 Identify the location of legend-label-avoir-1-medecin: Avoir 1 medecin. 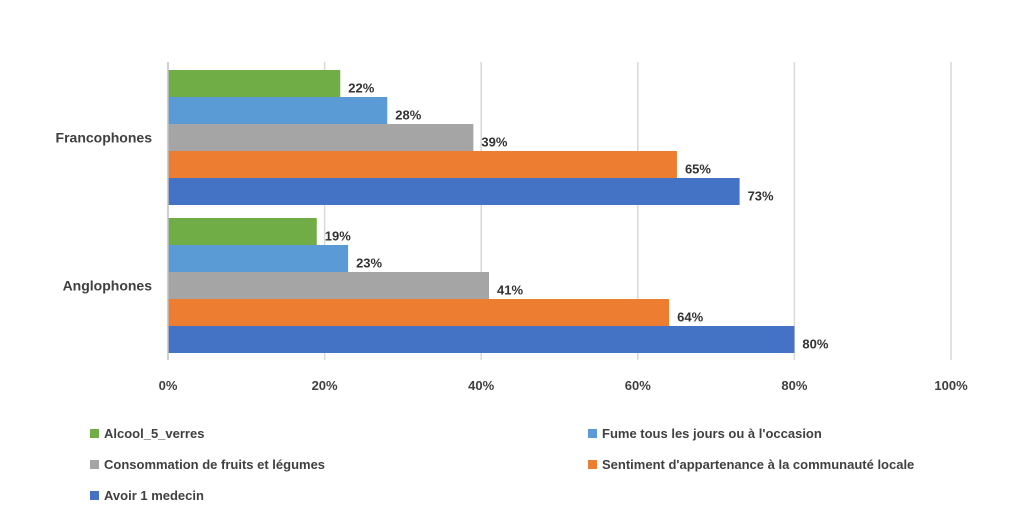
(154, 495).